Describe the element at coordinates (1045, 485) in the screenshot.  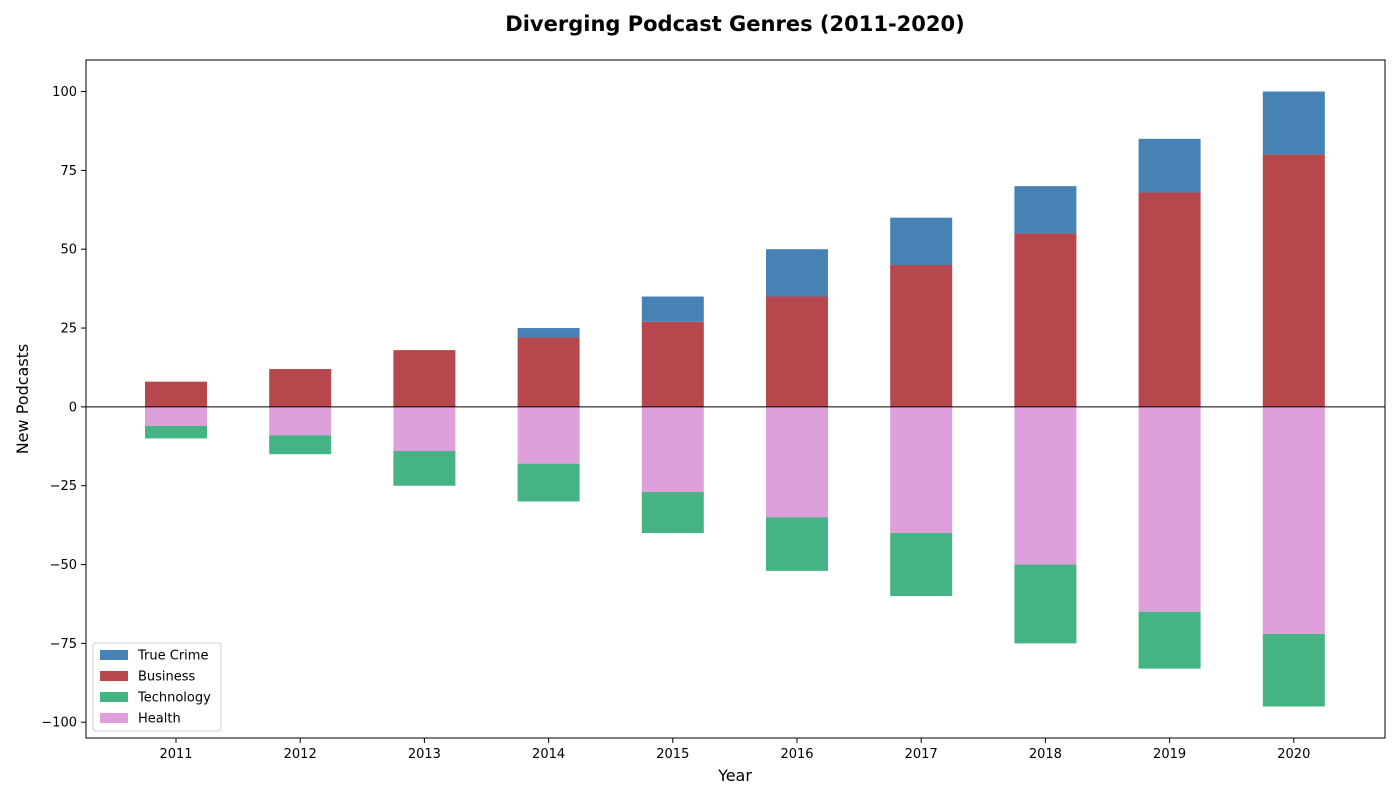
I see `bar-health-2018` at that location.